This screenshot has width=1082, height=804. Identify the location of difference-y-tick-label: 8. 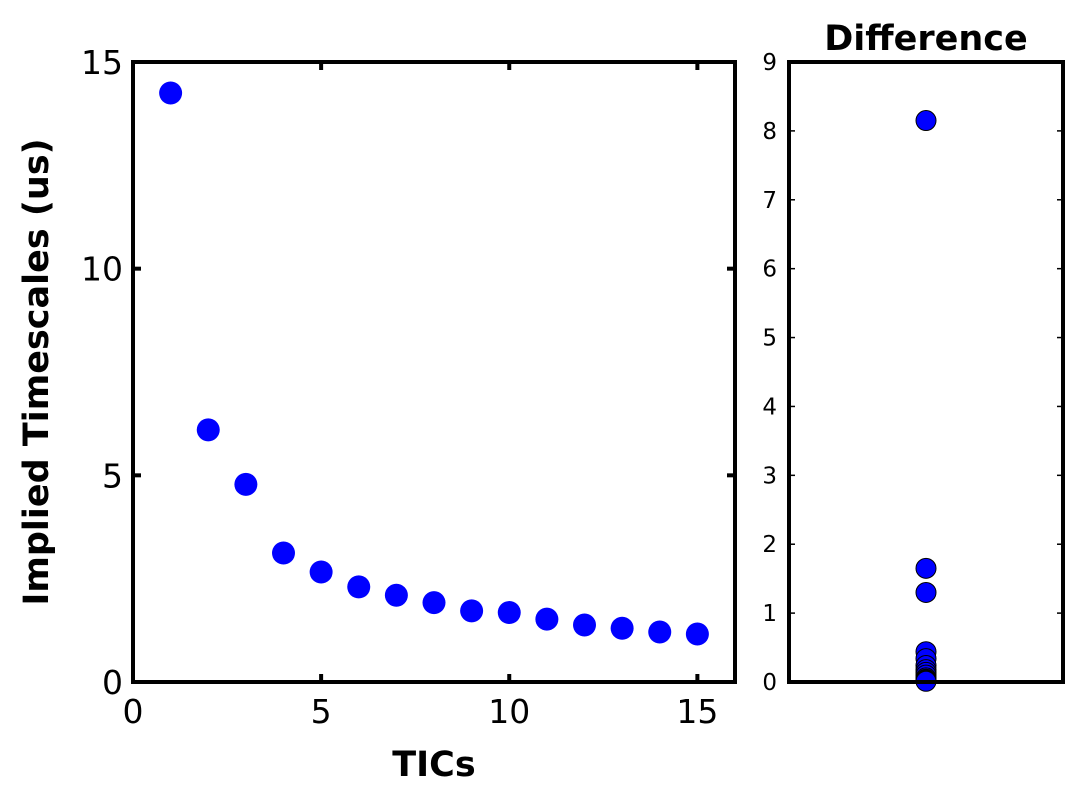
(769, 132).